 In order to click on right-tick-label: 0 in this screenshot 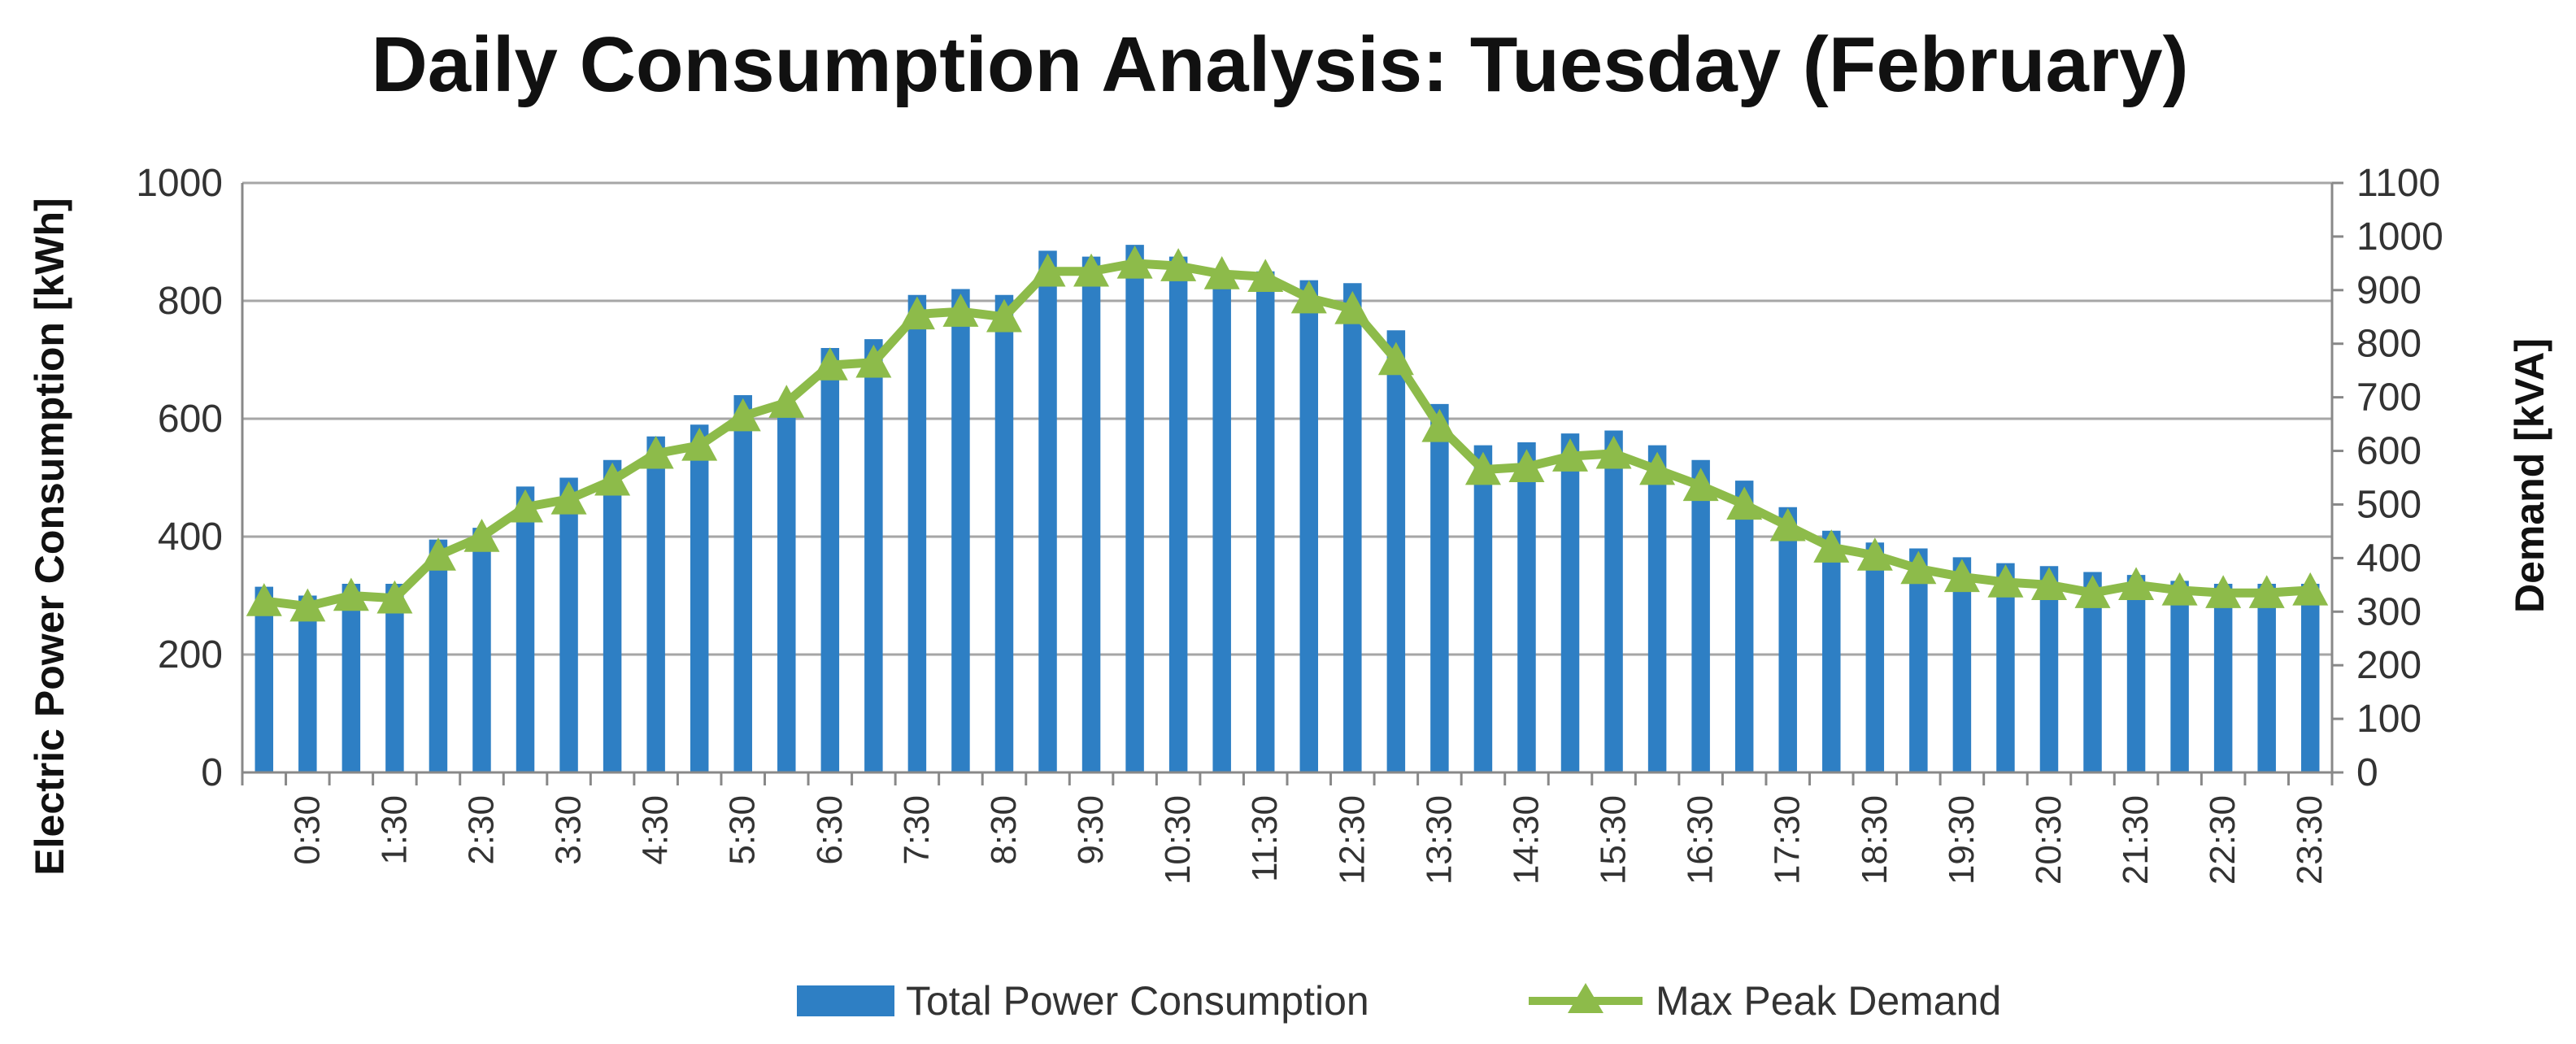, I will do `click(2367, 772)`.